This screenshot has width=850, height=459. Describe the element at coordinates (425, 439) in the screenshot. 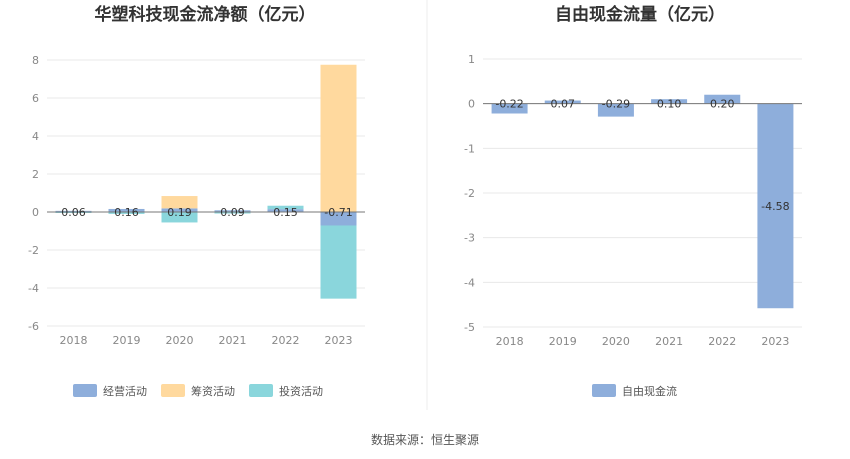

I see `data-source-note: 数据来源：恒生聚源` at that location.